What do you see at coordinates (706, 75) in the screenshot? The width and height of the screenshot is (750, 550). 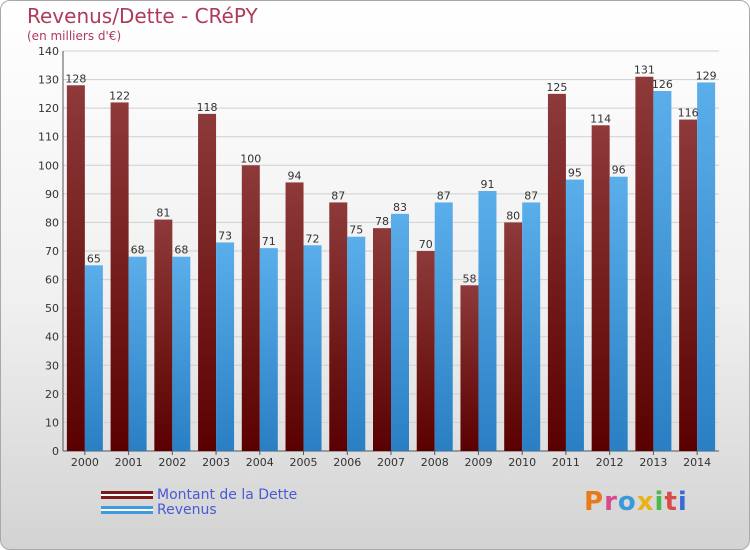 I see `revenue-bar-value-label: 129` at bounding box center [706, 75].